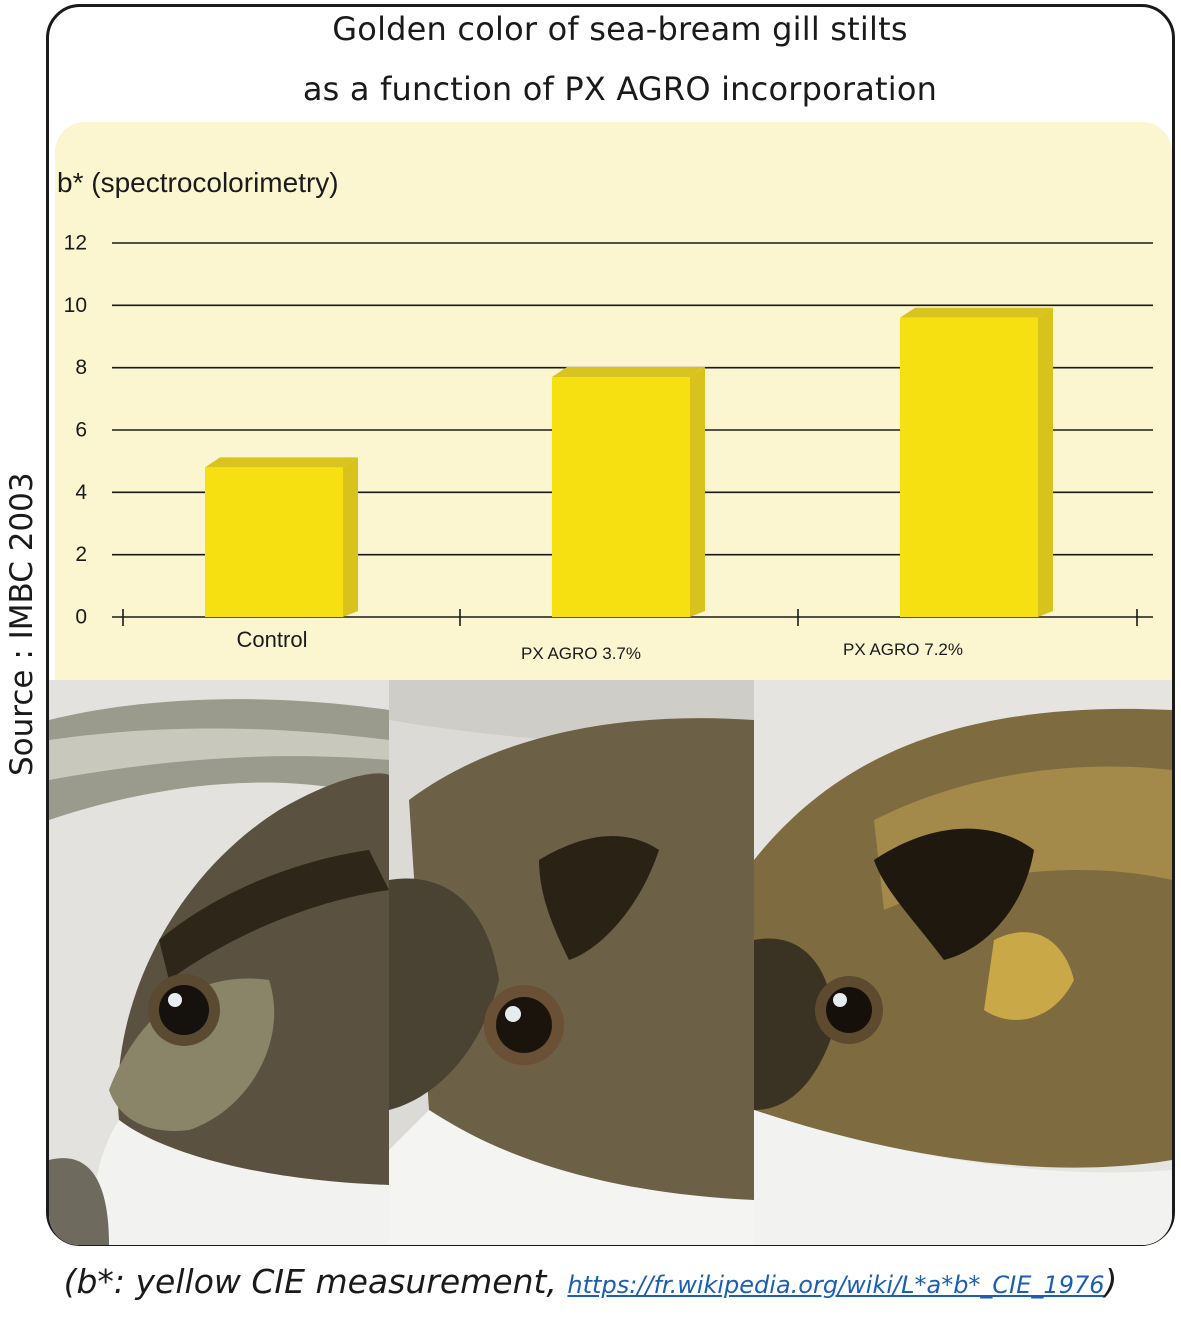  I want to click on y-tick-label: 4, so click(81, 492).